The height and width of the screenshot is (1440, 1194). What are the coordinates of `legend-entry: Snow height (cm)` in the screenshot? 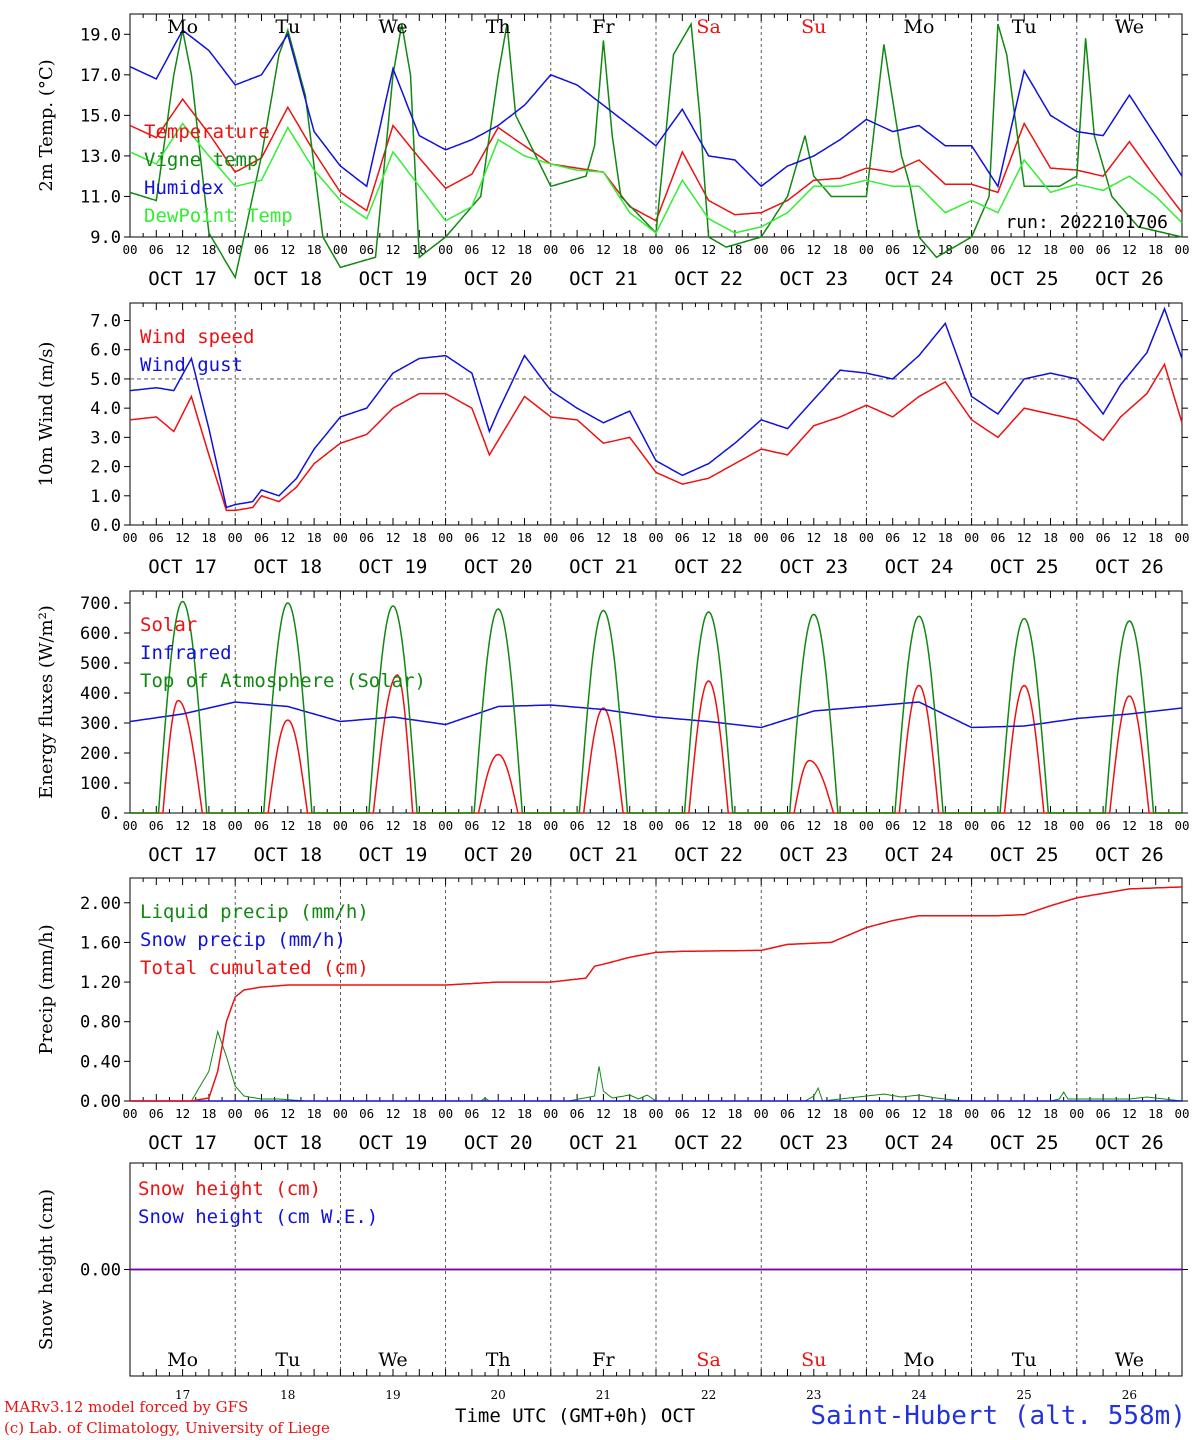 It's located at (229, 1189).